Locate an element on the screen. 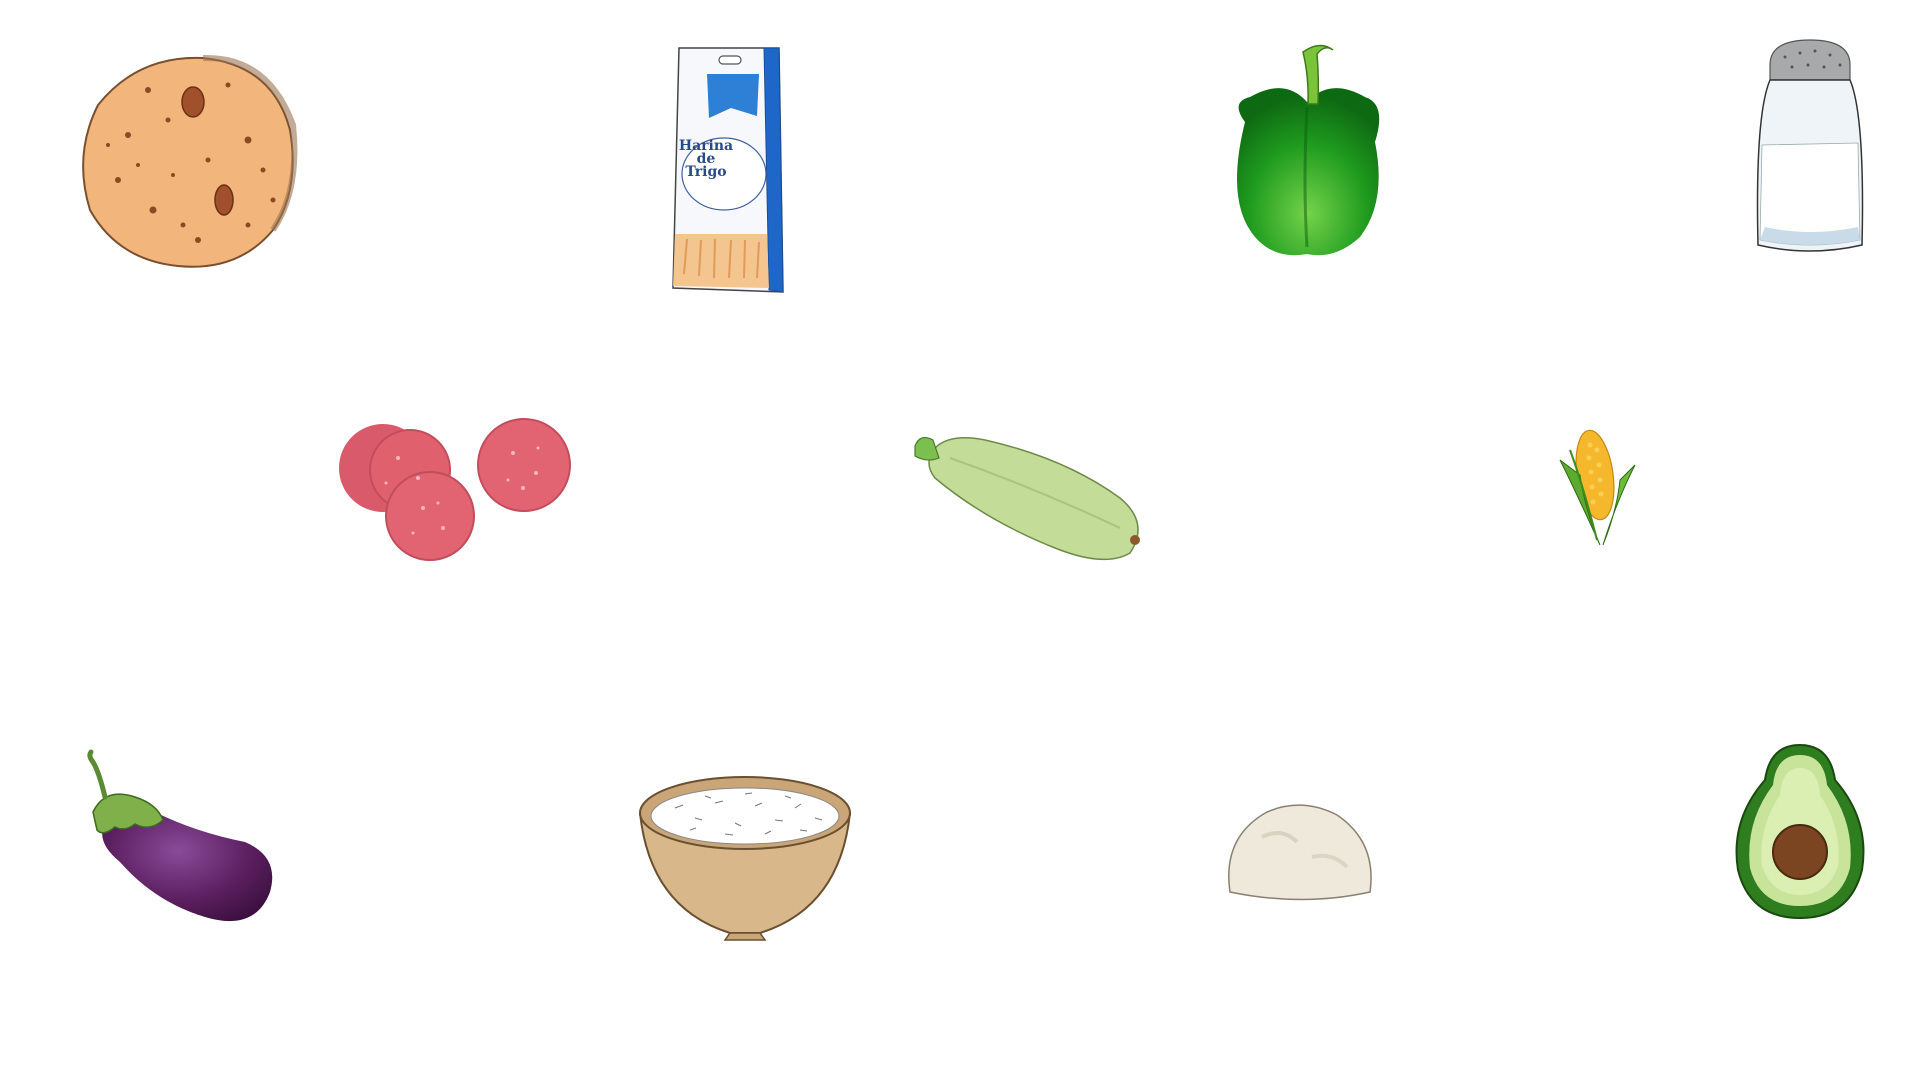 The image size is (1920, 1080). avocado-icon is located at coordinates (1800, 831).